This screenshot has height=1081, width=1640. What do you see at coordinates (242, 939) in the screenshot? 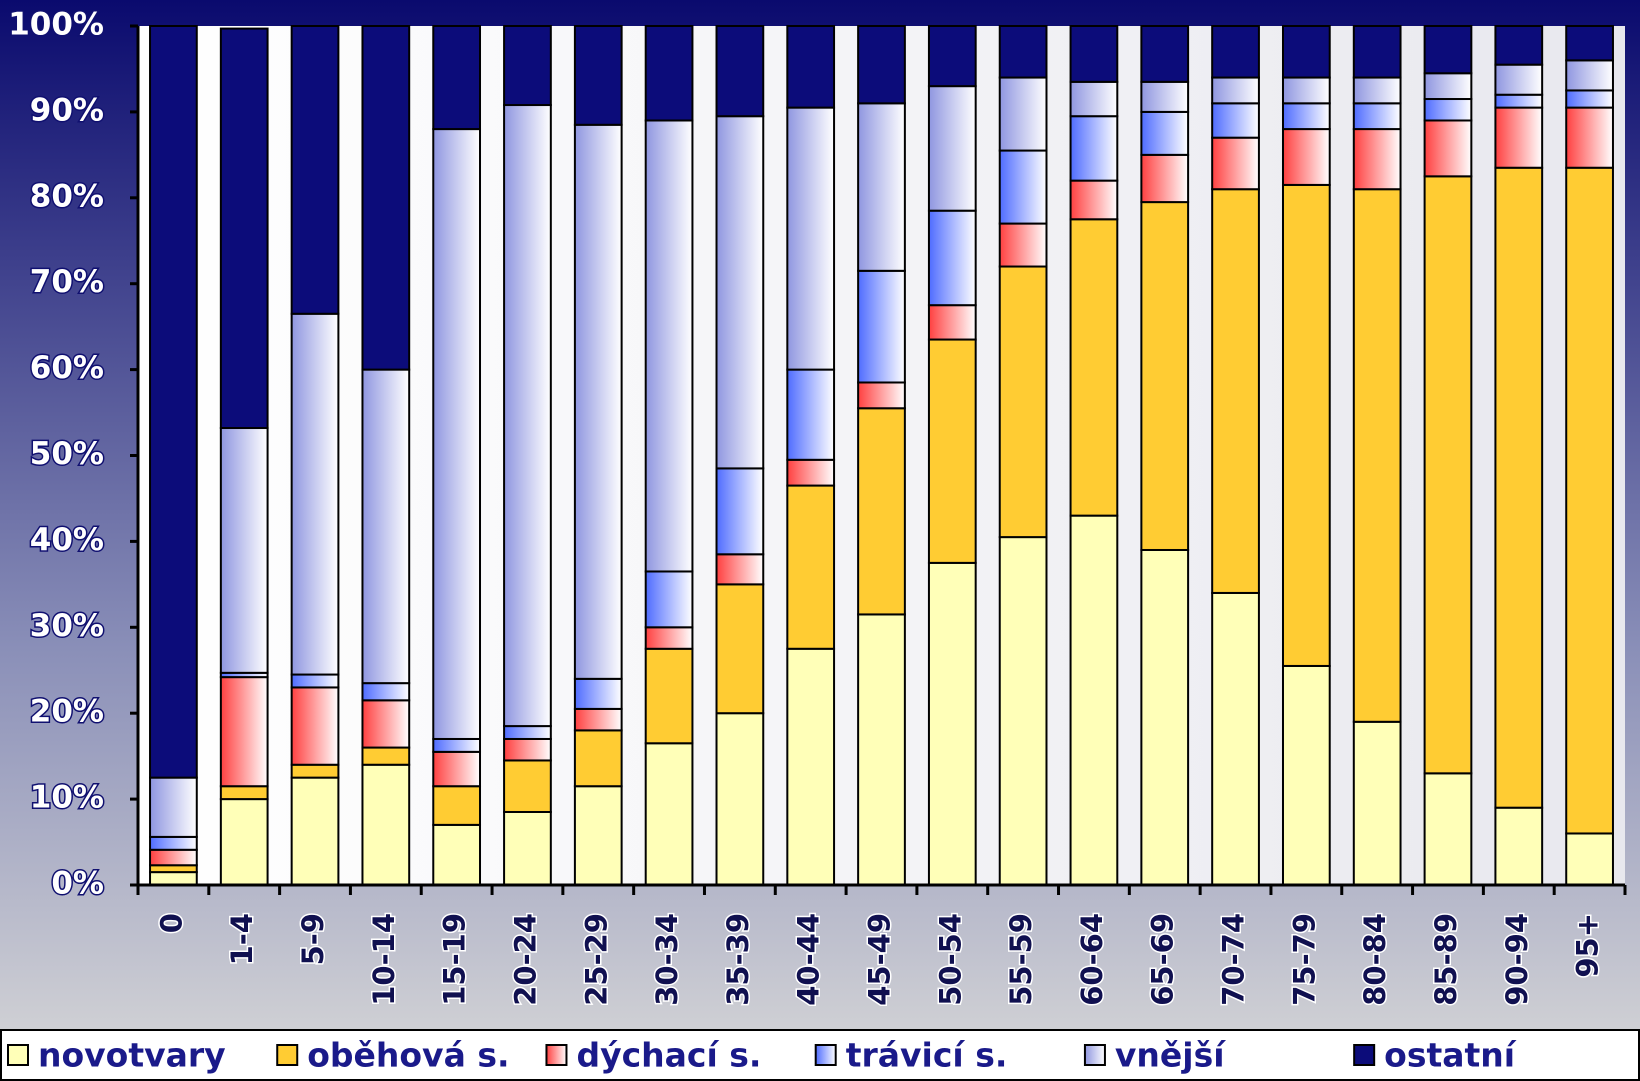
I see `x-tick-label: 1-4` at bounding box center [242, 939].